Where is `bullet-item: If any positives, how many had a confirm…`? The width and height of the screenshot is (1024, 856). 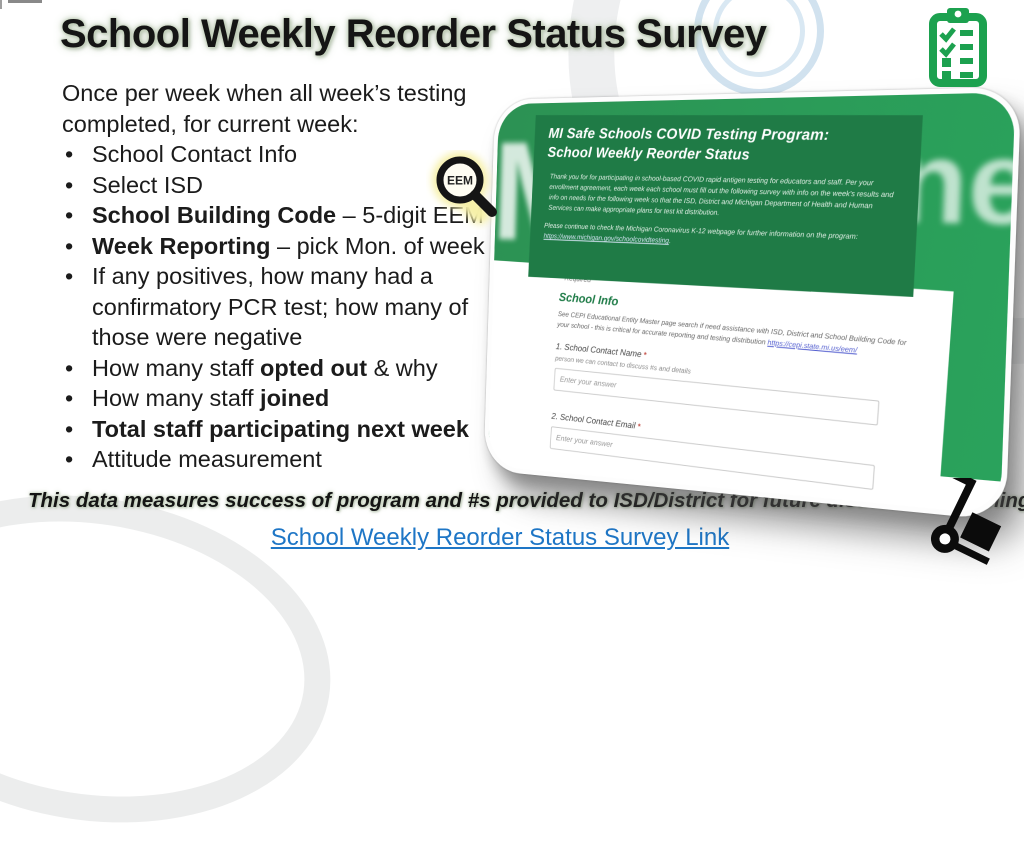
bullet-item: If any positives, how many had a confirm… is located at coordinates (277, 307).